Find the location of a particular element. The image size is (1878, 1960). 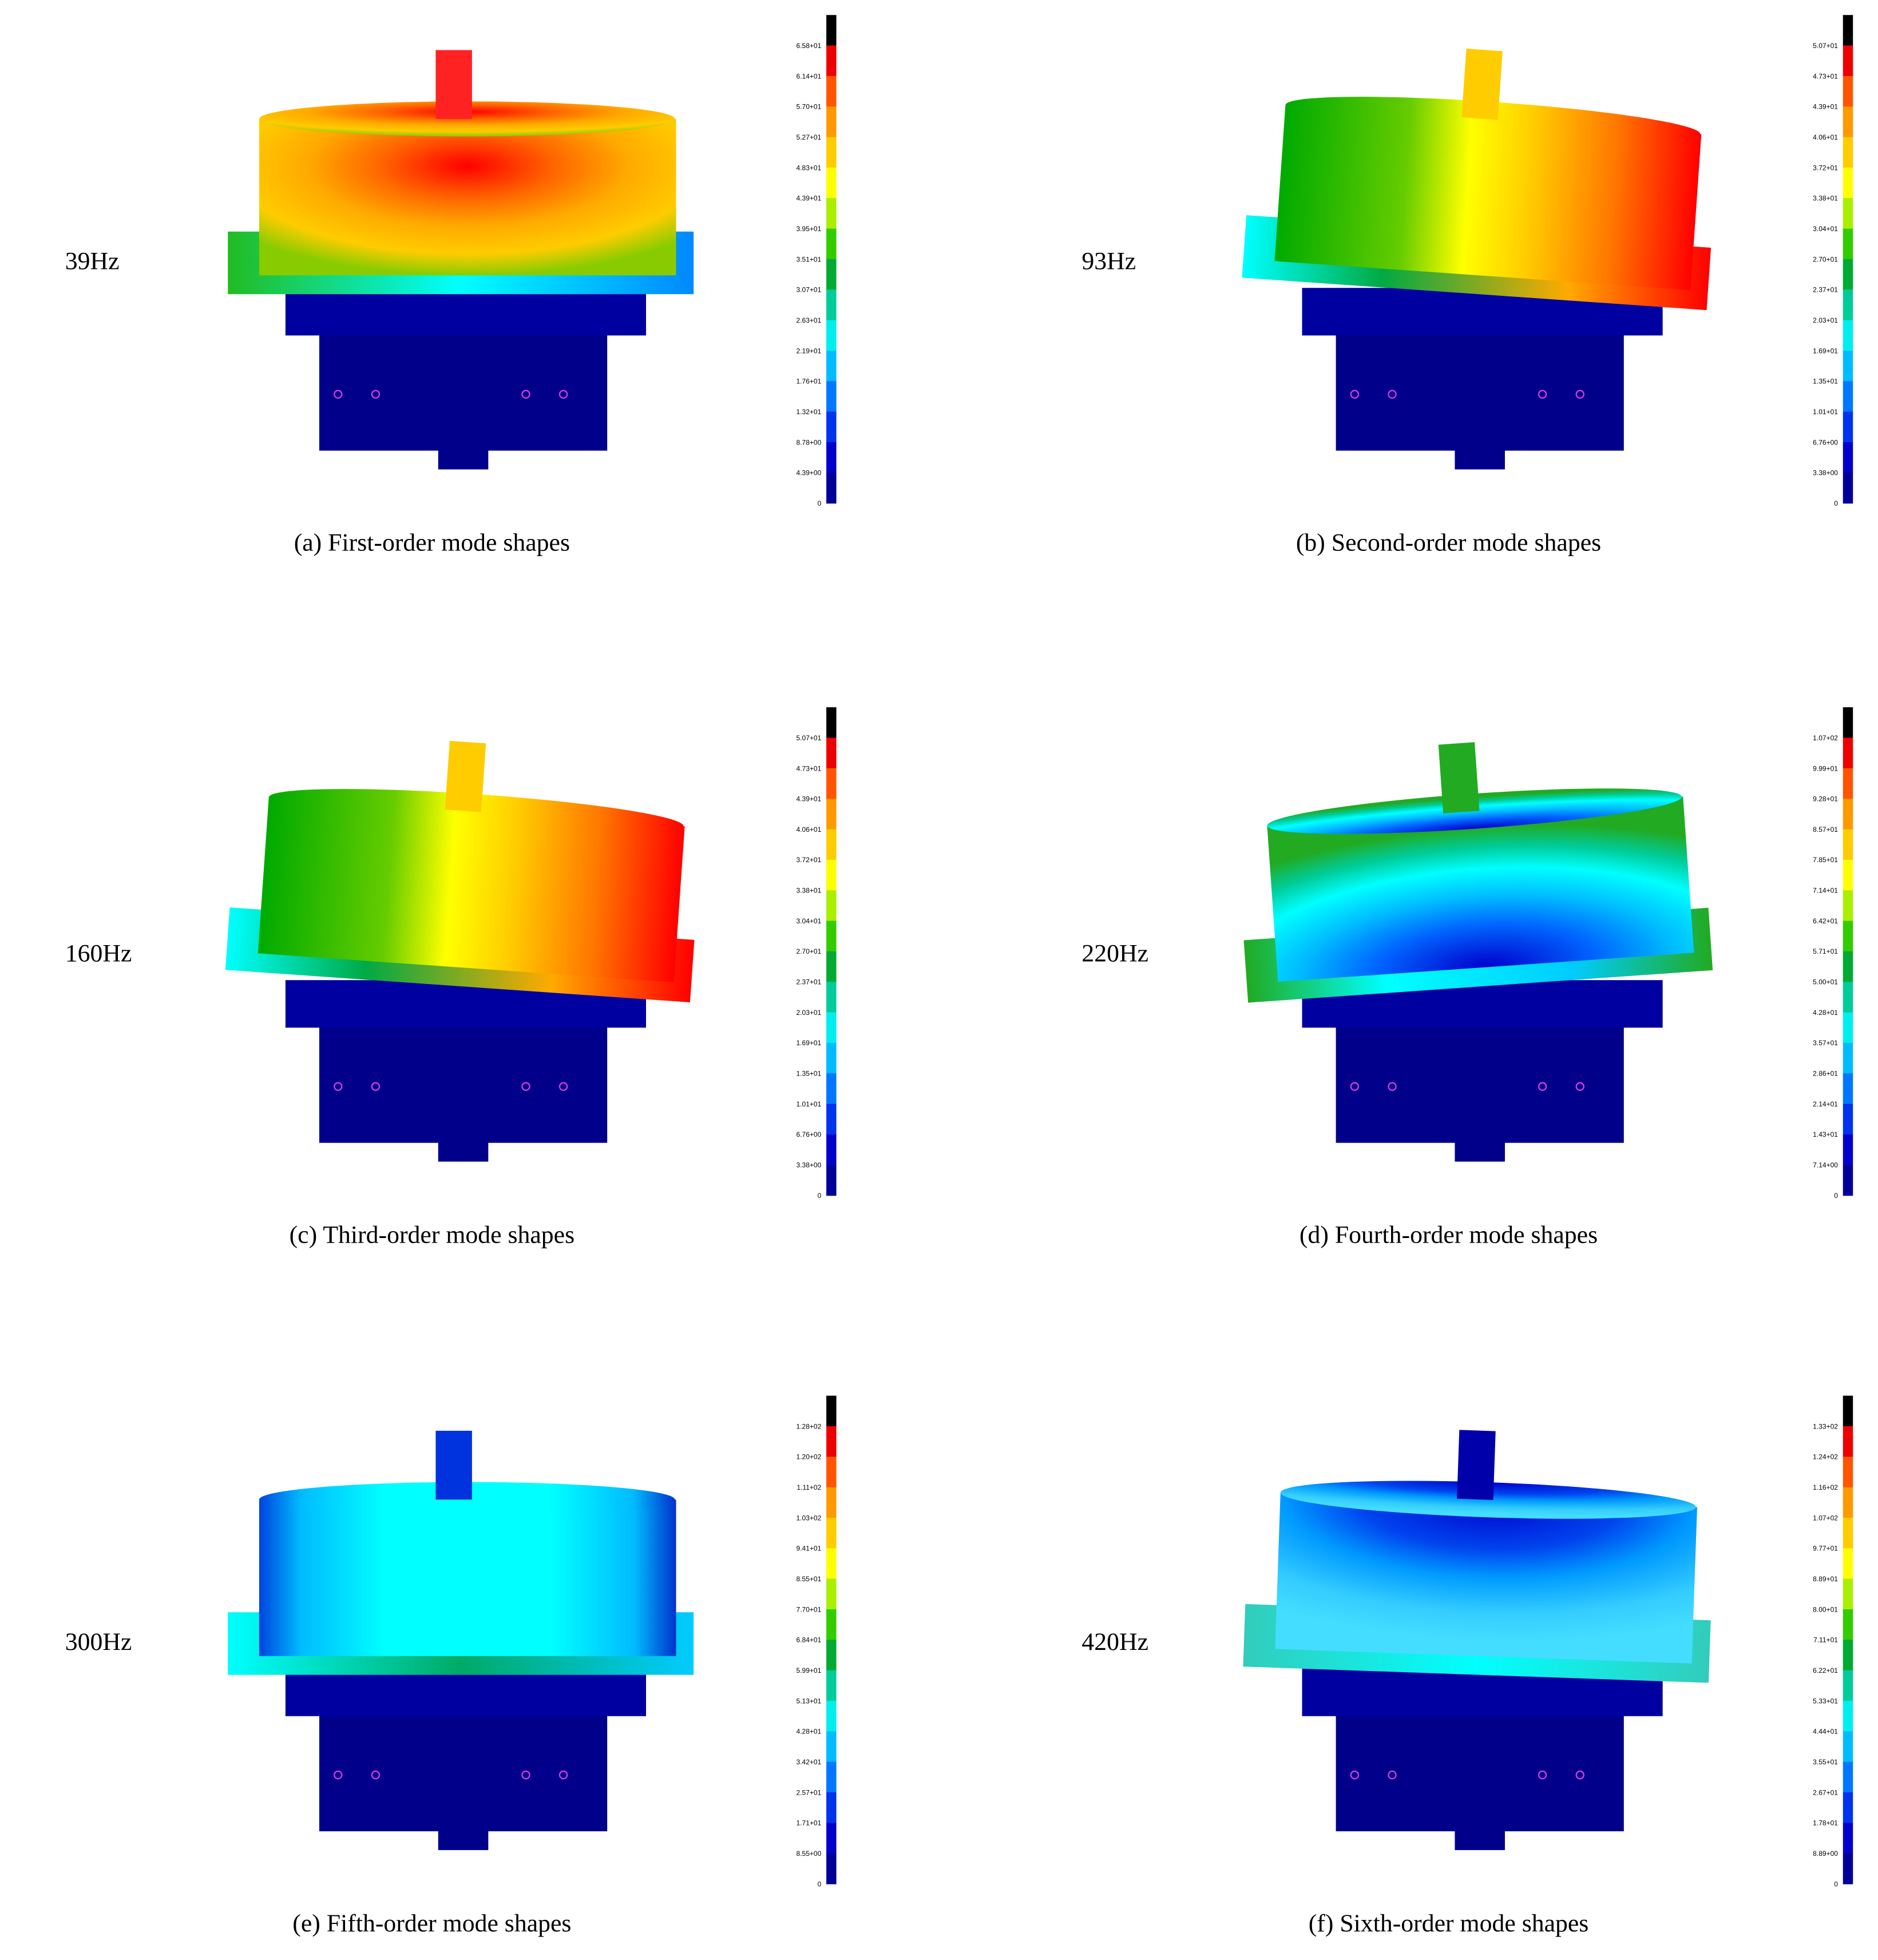

colorbar-label: 4.39+00 is located at coordinates (809, 473).